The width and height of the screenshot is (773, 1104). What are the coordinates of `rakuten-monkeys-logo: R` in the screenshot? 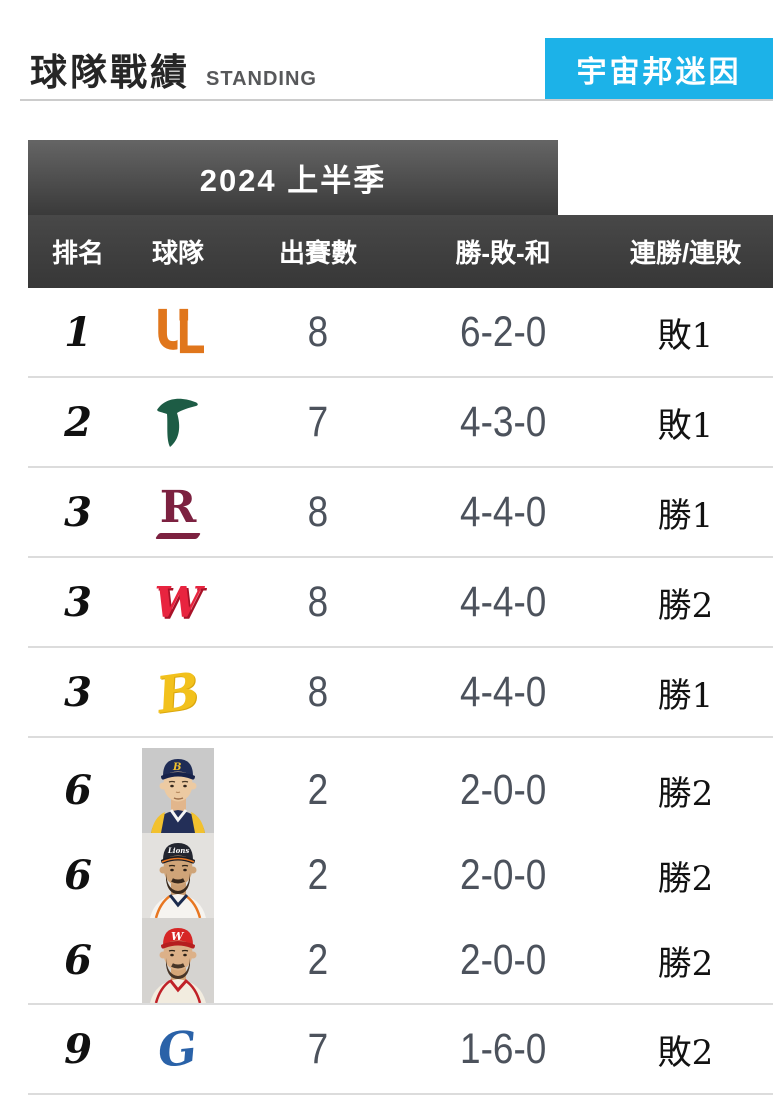 It's located at (178, 510).